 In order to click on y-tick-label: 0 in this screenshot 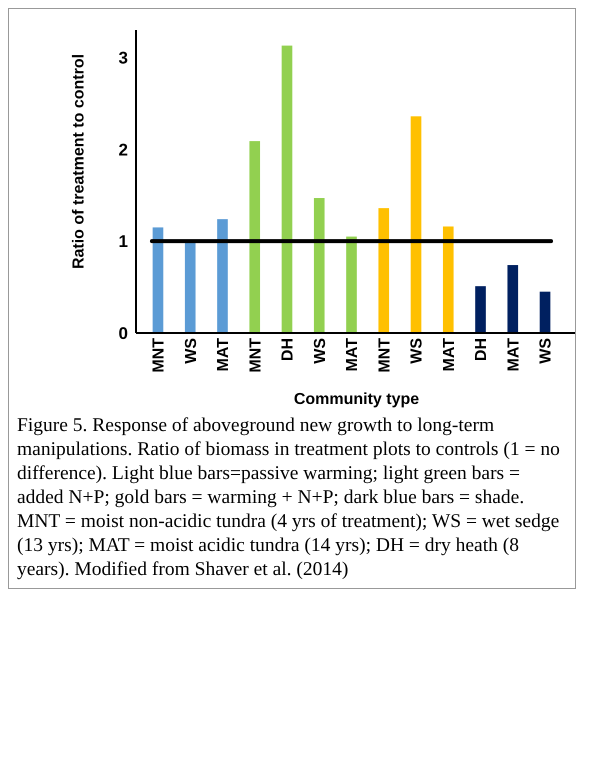, I will do `click(123, 333)`.